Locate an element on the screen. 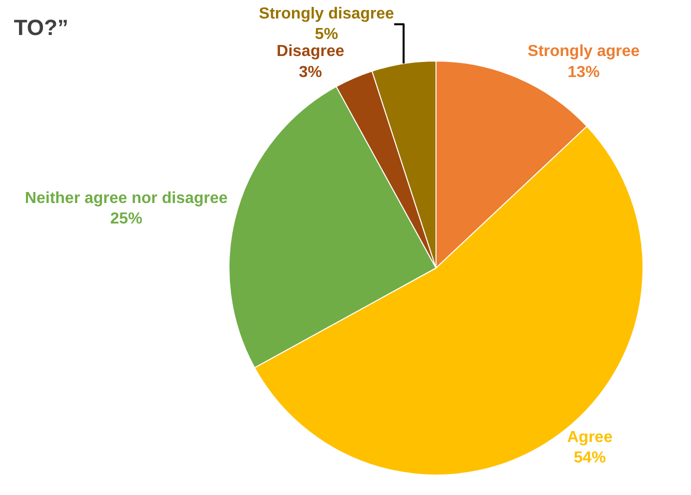  data-label: 25% is located at coordinates (126, 219).